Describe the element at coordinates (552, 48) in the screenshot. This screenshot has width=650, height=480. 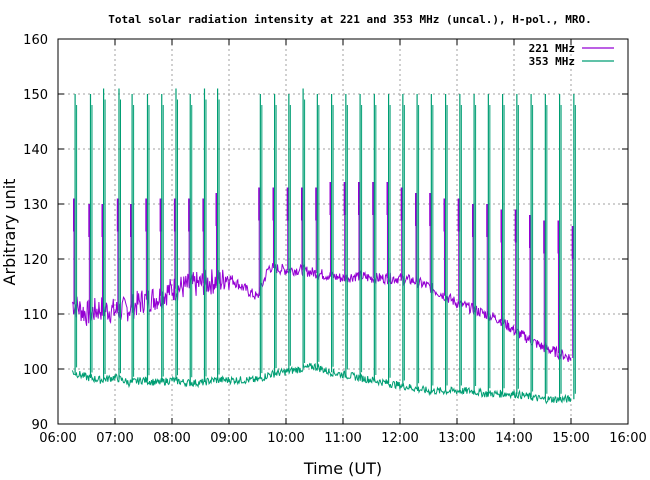
I see `legend-label: 221 MHz` at that location.